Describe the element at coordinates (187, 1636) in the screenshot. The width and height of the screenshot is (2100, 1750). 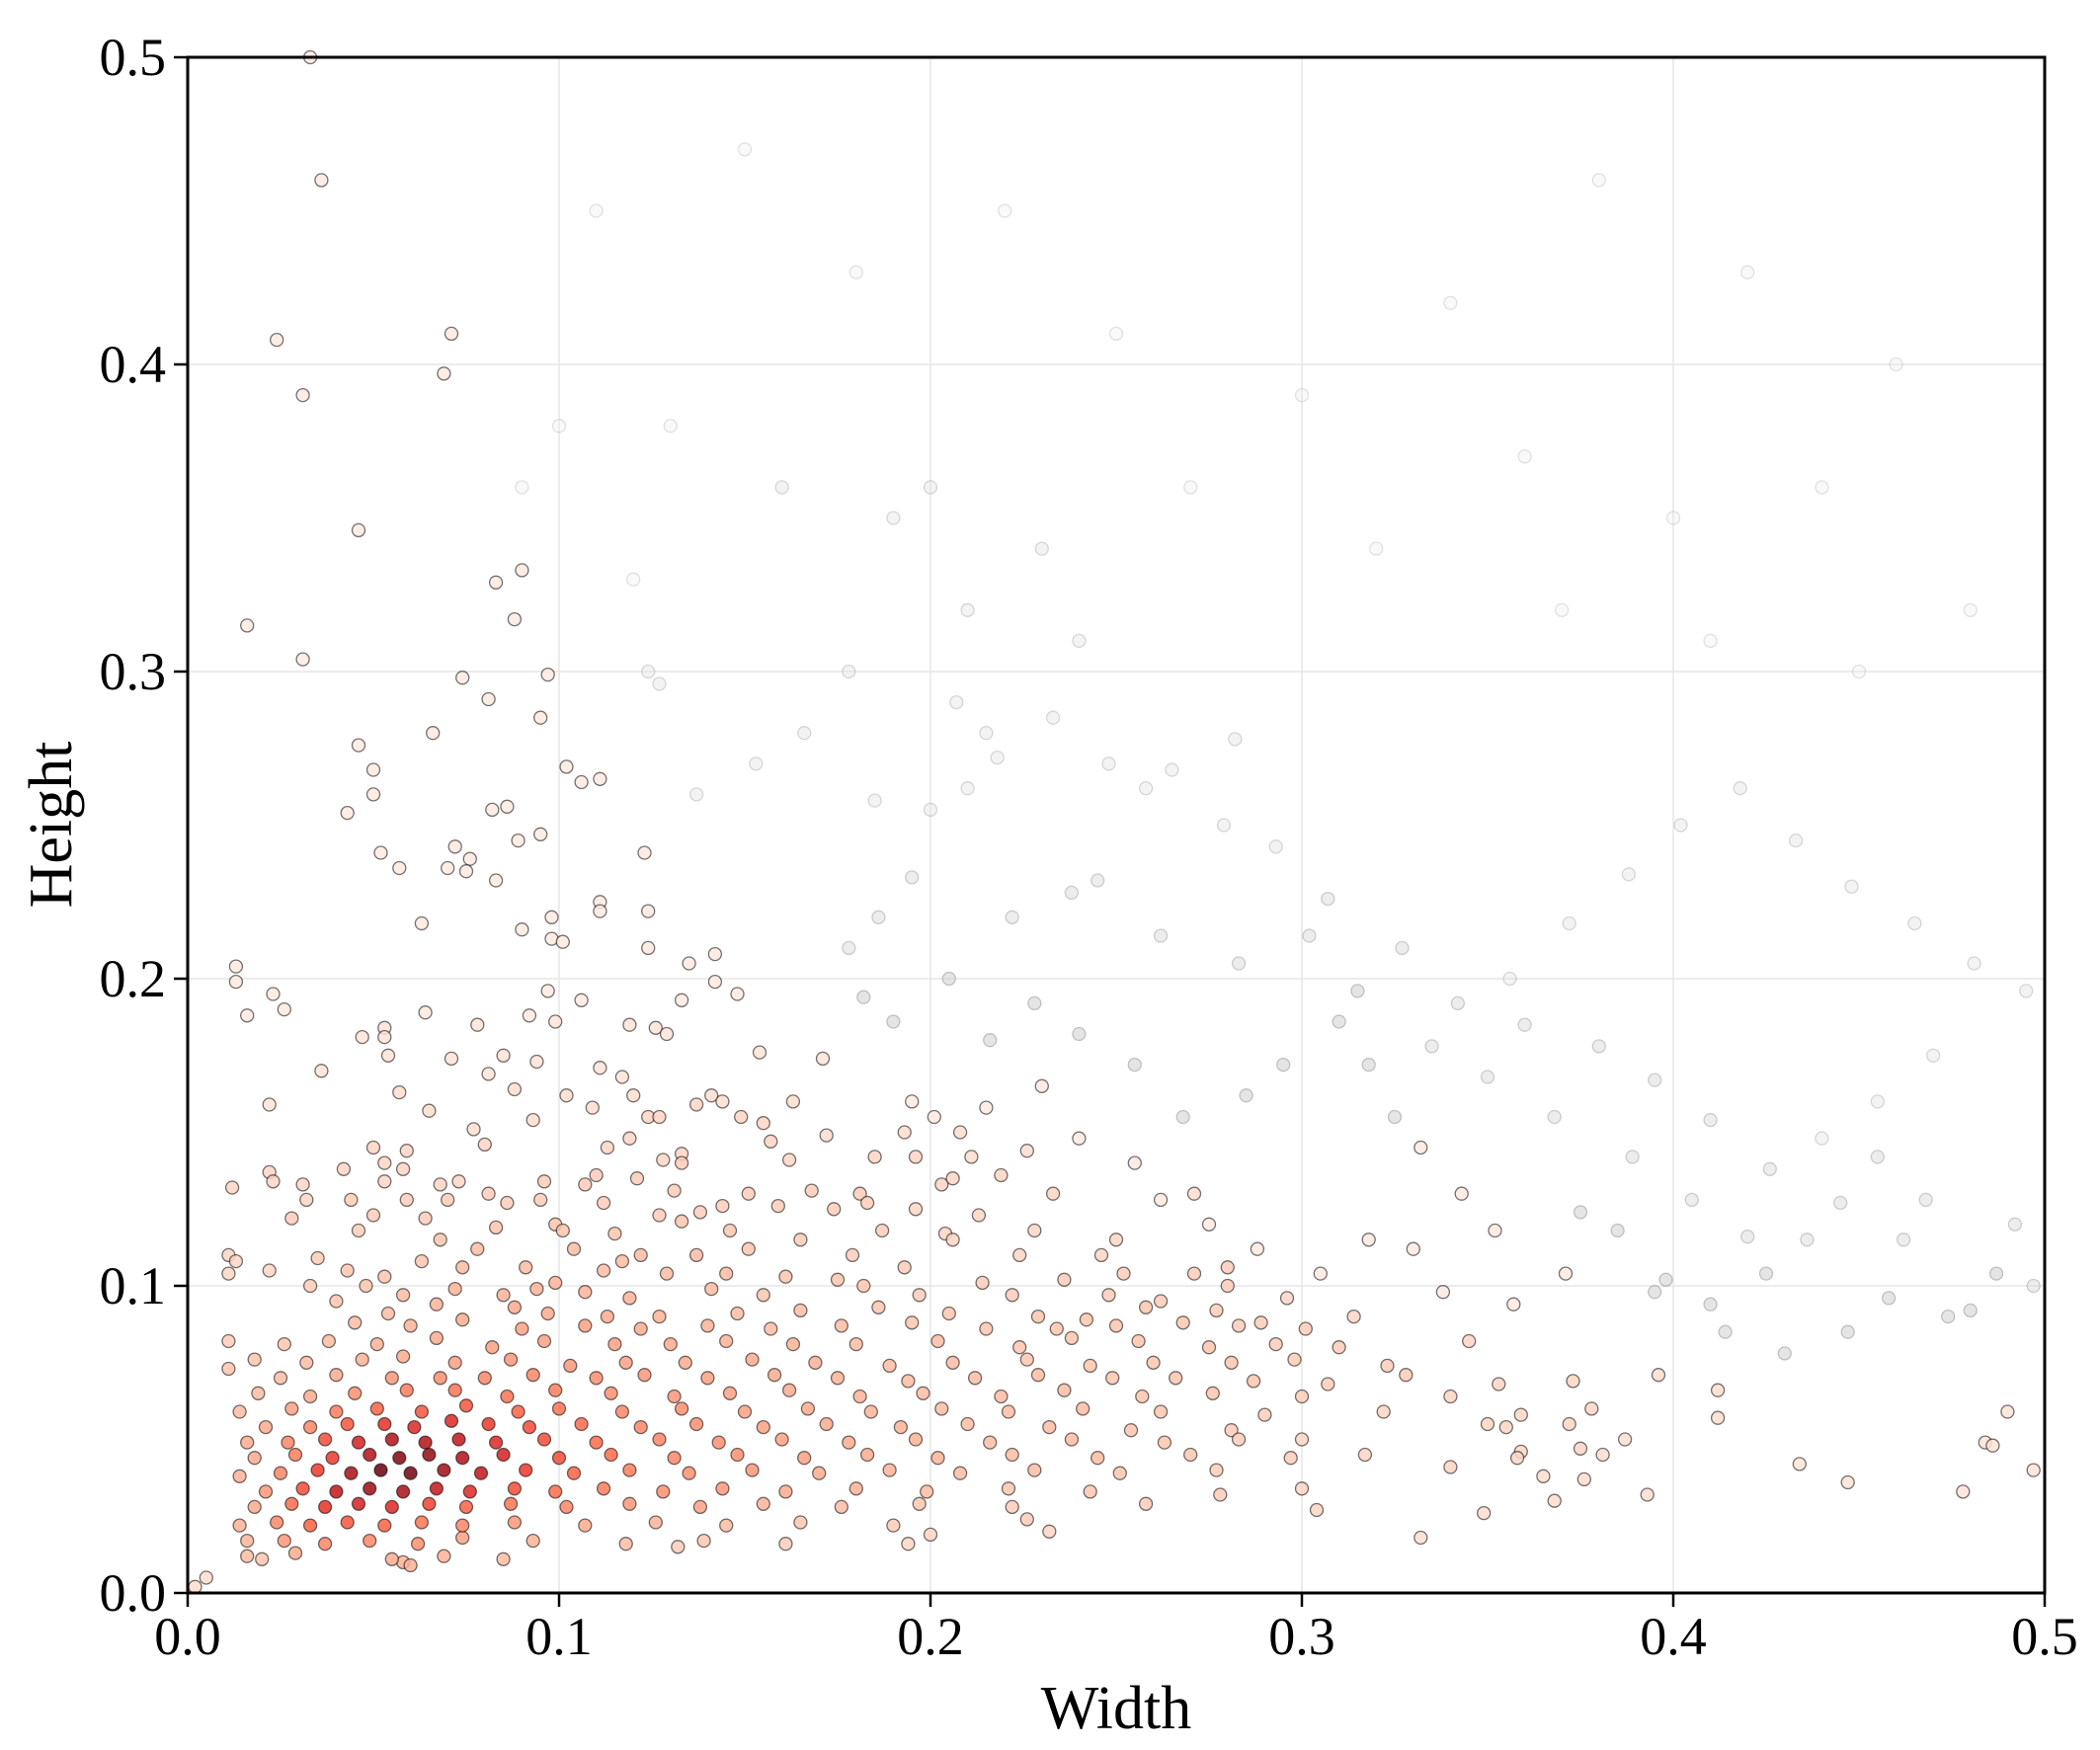
I see `x-tick-label: 0.0` at that location.